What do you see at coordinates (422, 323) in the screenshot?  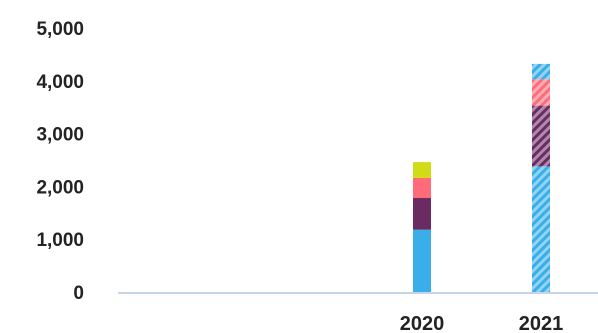 I see `x-tick-label-2020: 2020` at bounding box center [422, 323].